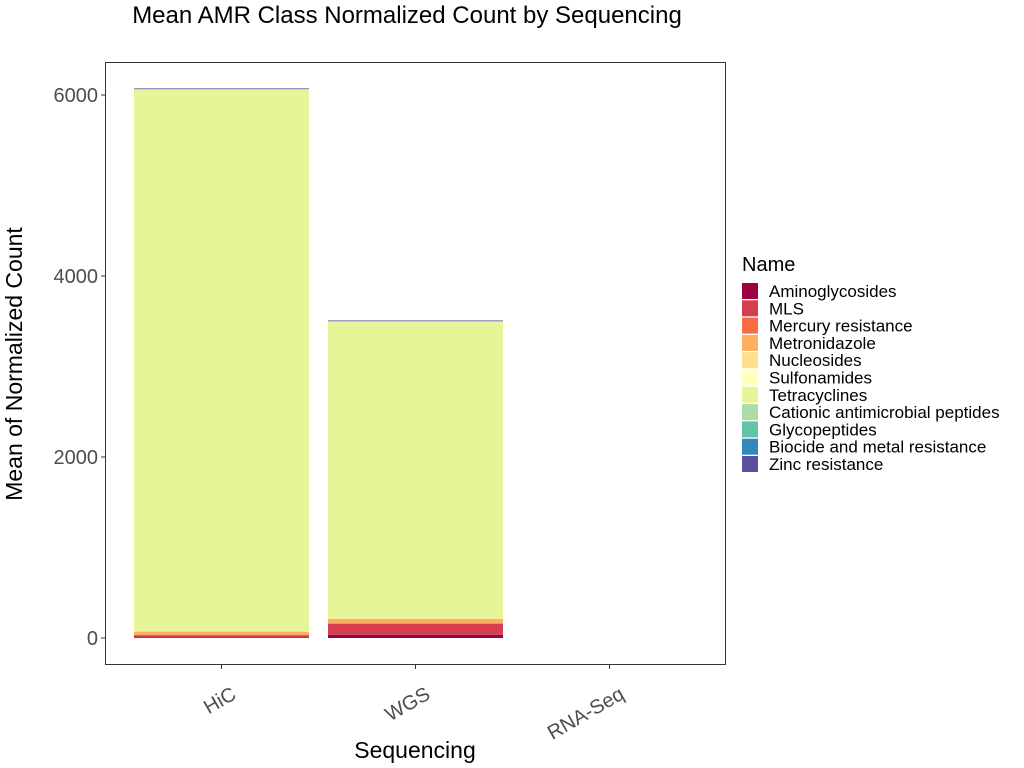 Image resolution: width=1024 pixels, height=768 pixels. Describe the element at coordinates (220, 701) in the screenshot. I see `x-tick-label-hic: HiC` at that location.